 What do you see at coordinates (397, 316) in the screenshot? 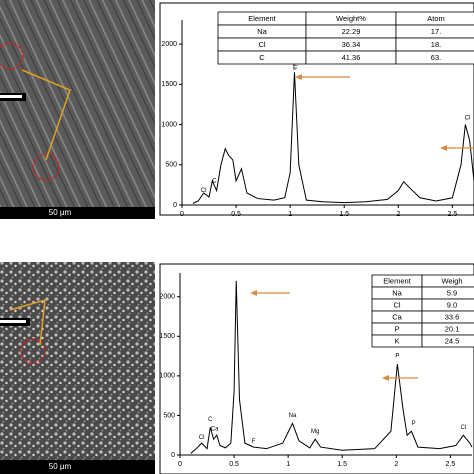
I see `table-cell-text: Ca` at bounding box center [397, 316].